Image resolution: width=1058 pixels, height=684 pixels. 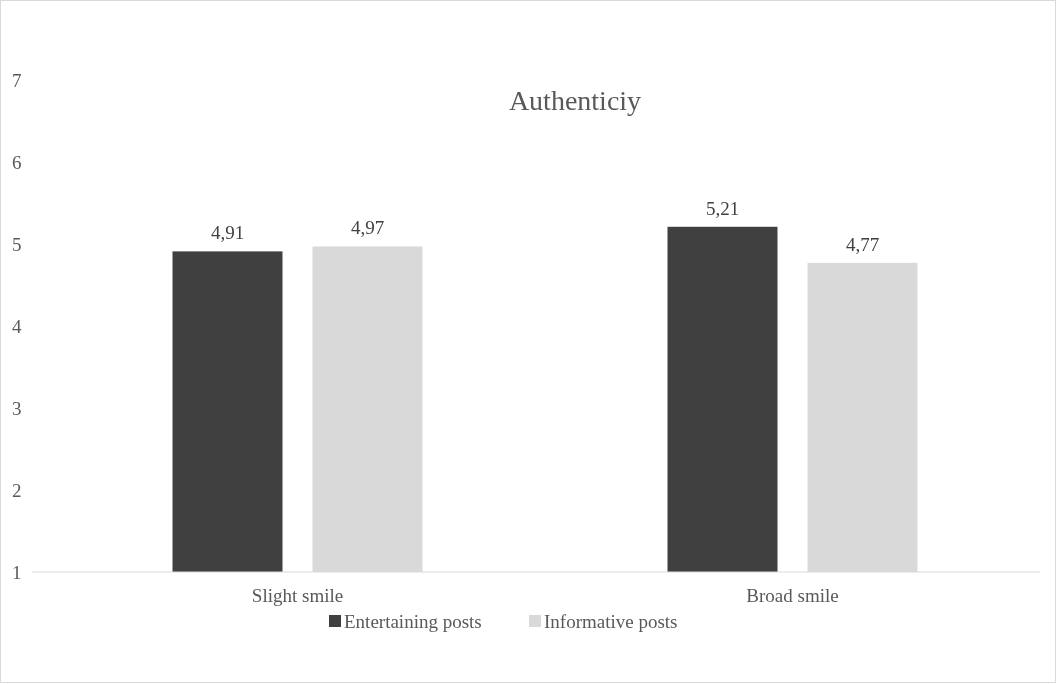 I want to click on x-tick-label: Slight smile, so click(x=297, y=595).